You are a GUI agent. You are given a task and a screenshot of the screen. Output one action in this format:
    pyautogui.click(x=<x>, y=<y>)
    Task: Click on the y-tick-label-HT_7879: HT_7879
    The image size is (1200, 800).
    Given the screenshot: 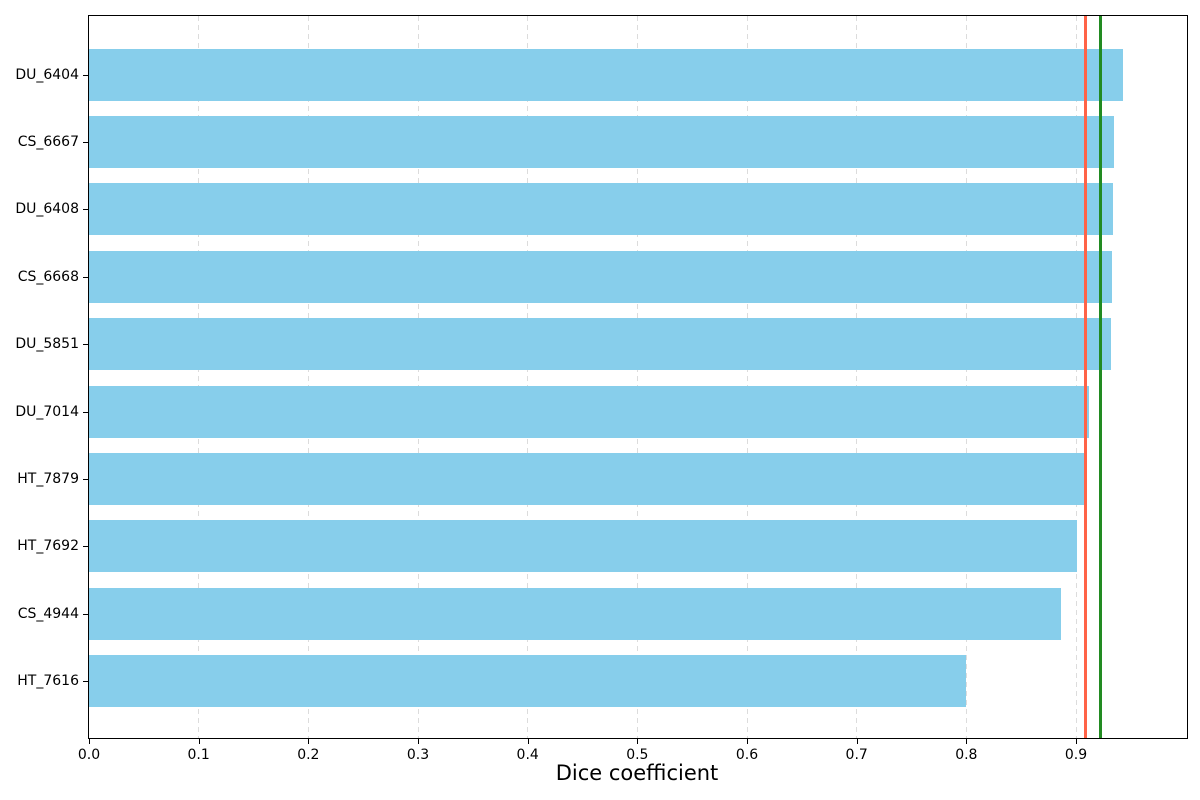 What is the action you would take?
    pyautogui.click(x=48, y=478)
    